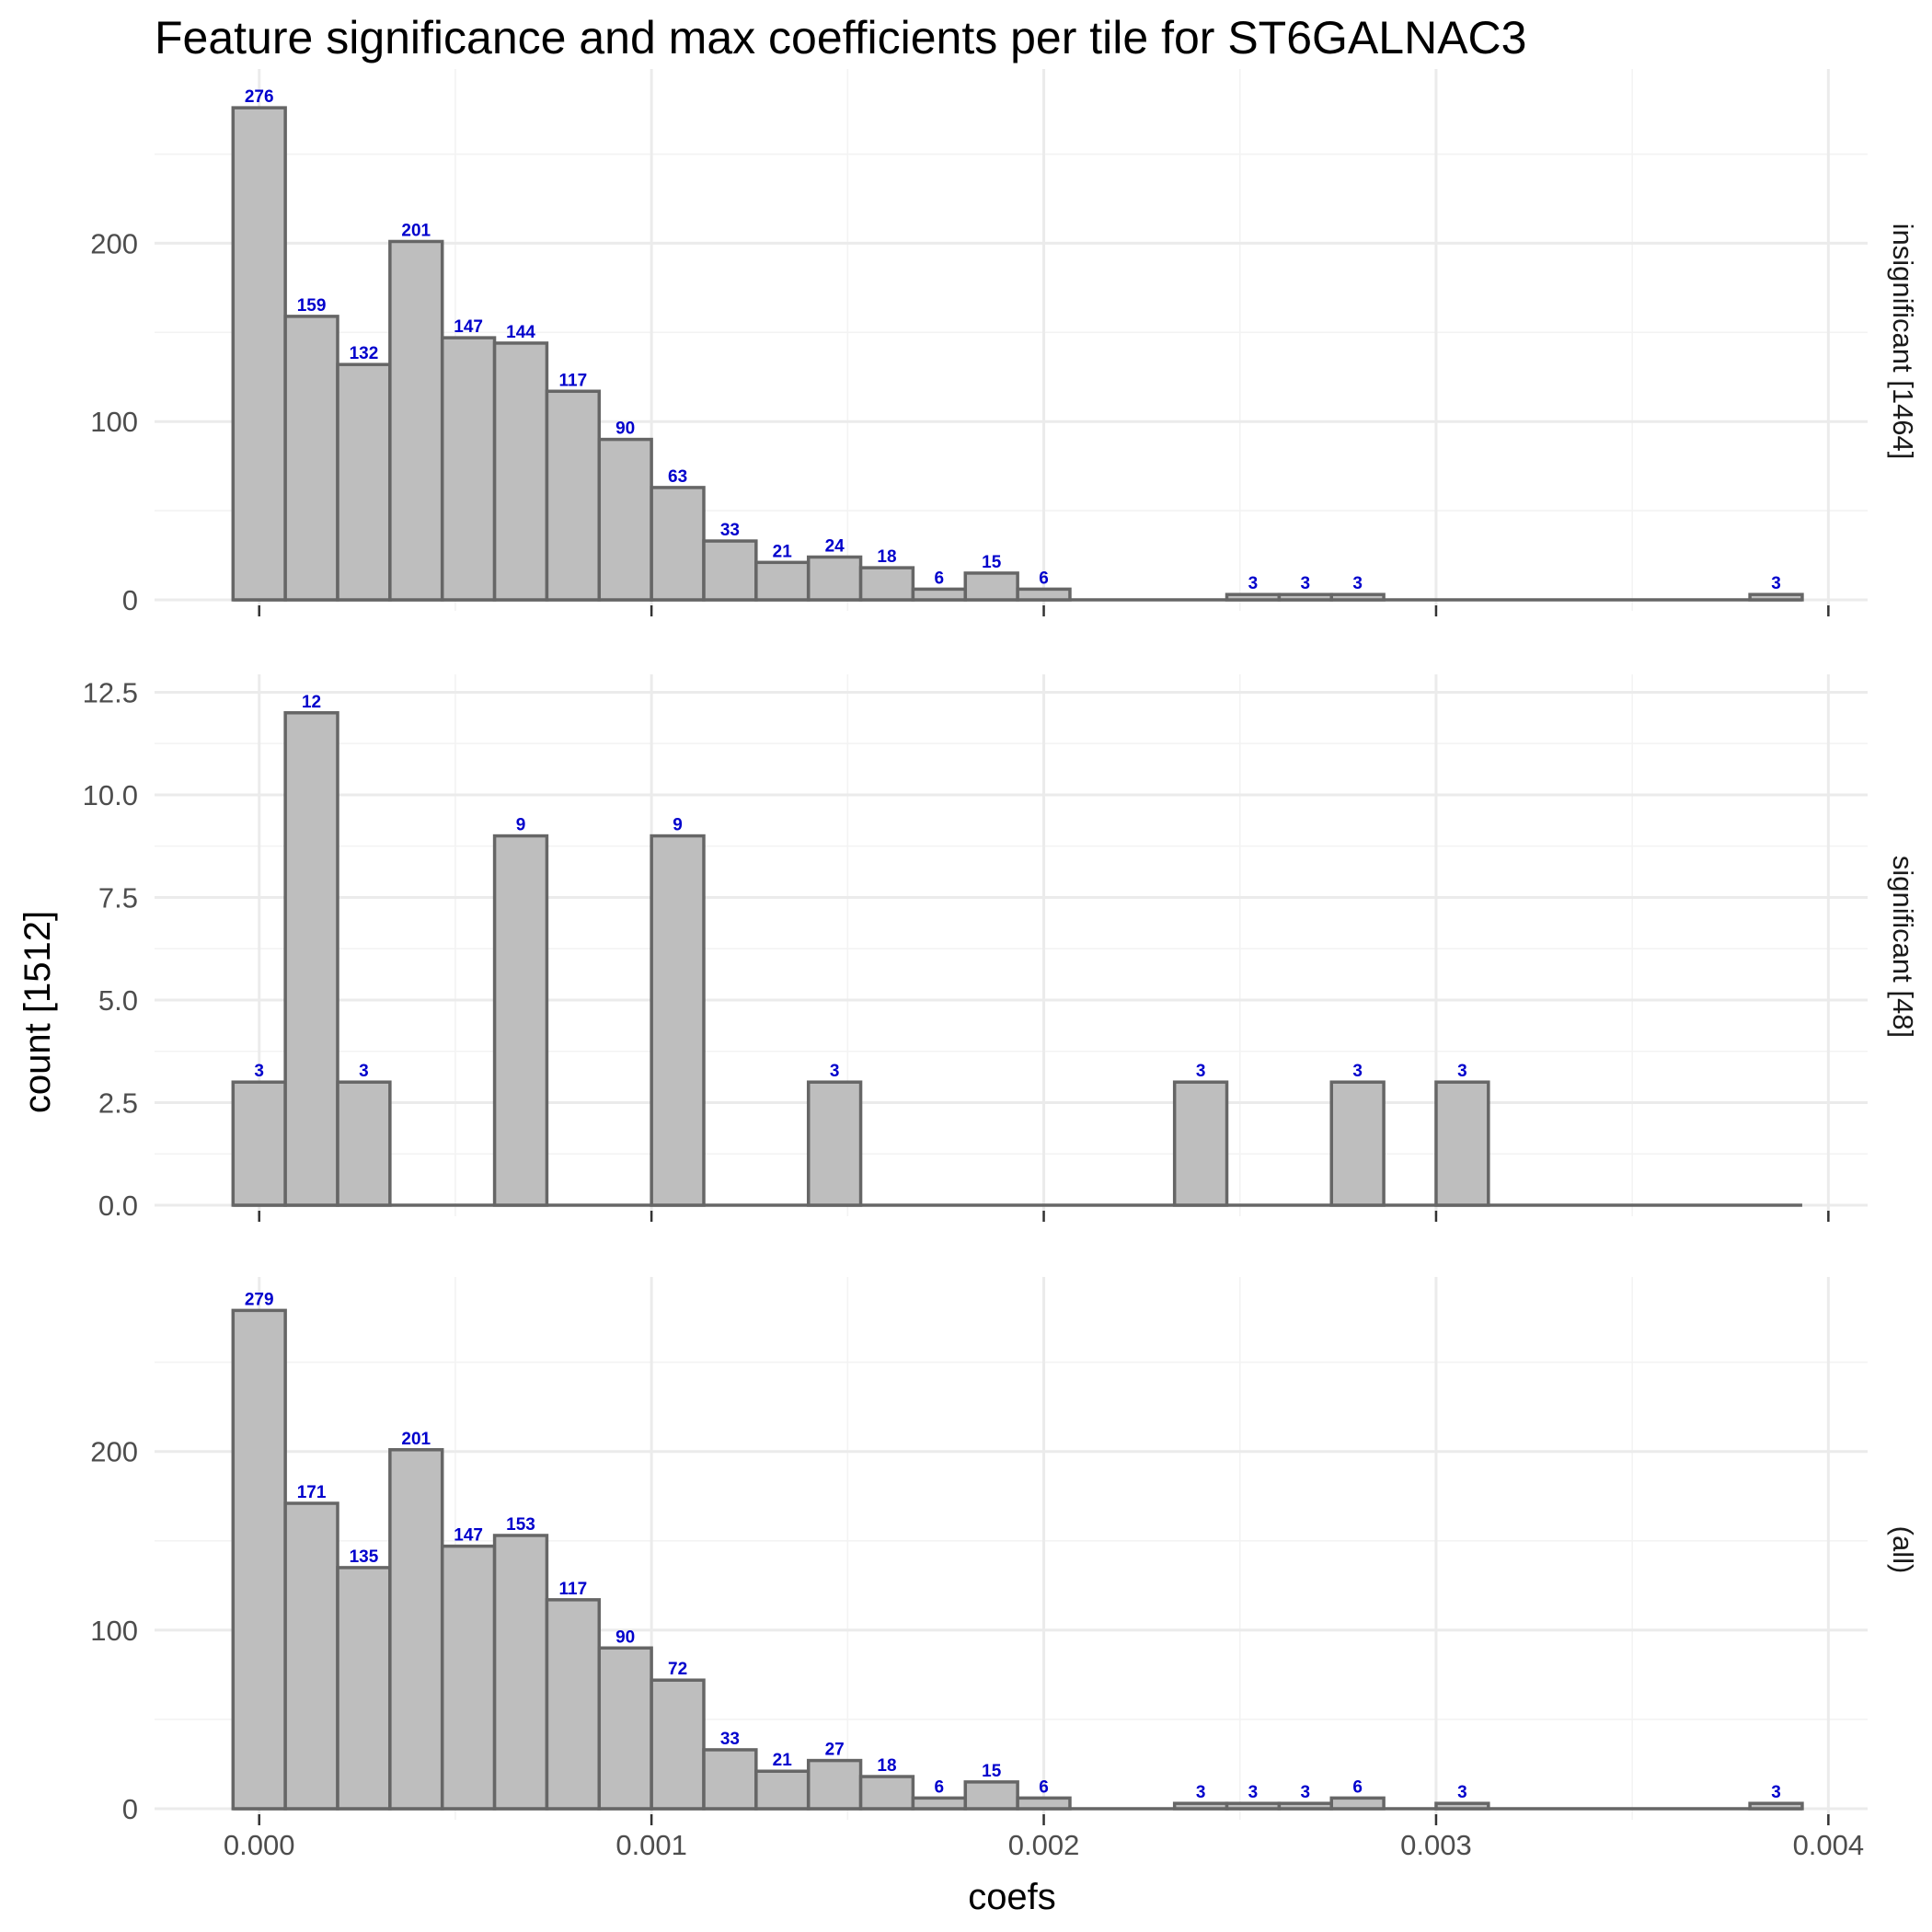  Describe the element at coordinates (312, 306) in the screenshot. I see `bar-count-label: 159` at that location.